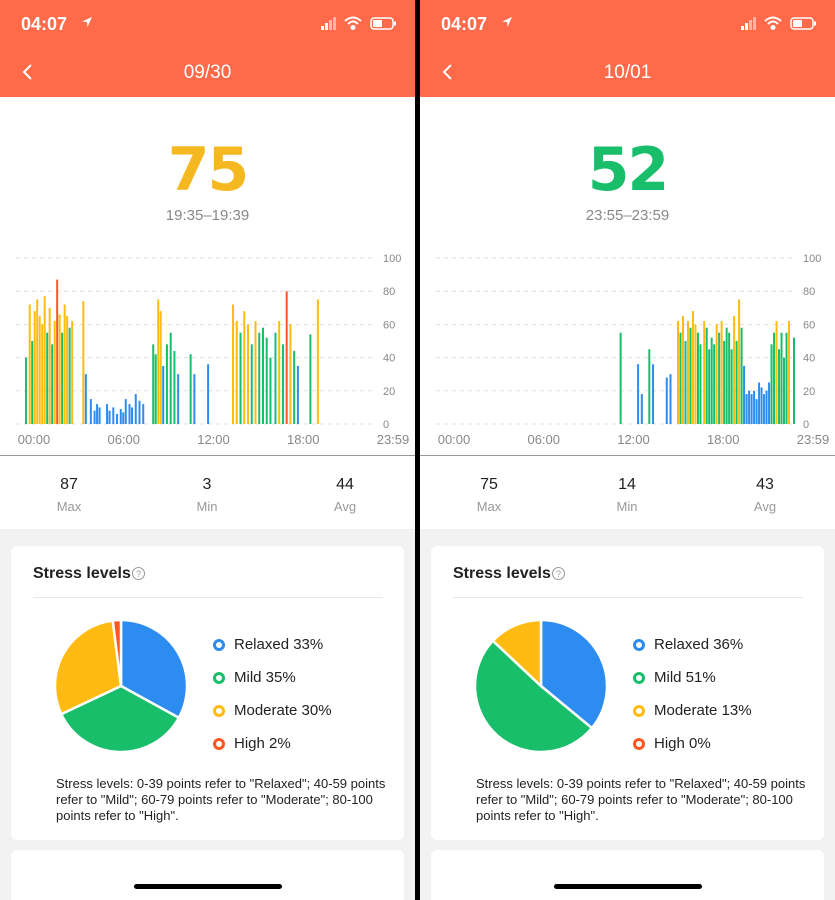 The image size is (835, 900). Describe the element at coordinates (806, 425) in the screenshot. I see `y-tick-label: 0` at that location.